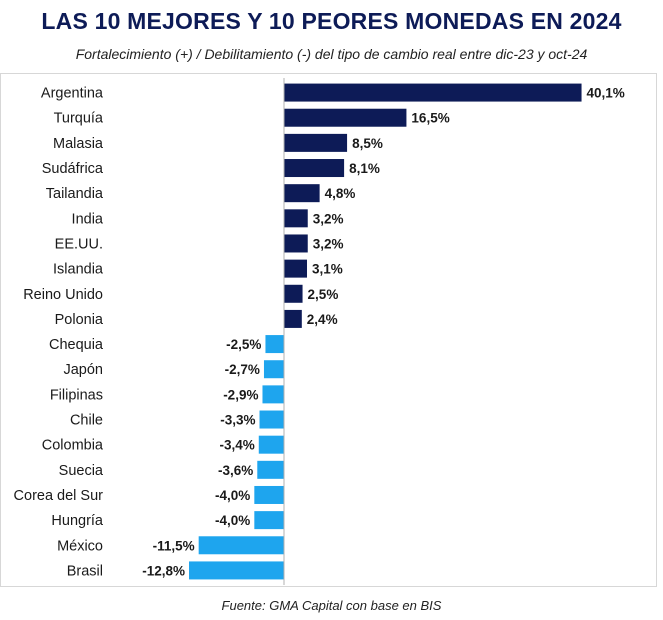 The height and width of the screenshot is (620, 663). Describe the element at coordinates (293, 293) in the screenshot. I see `bar-reino-unido` at that location.